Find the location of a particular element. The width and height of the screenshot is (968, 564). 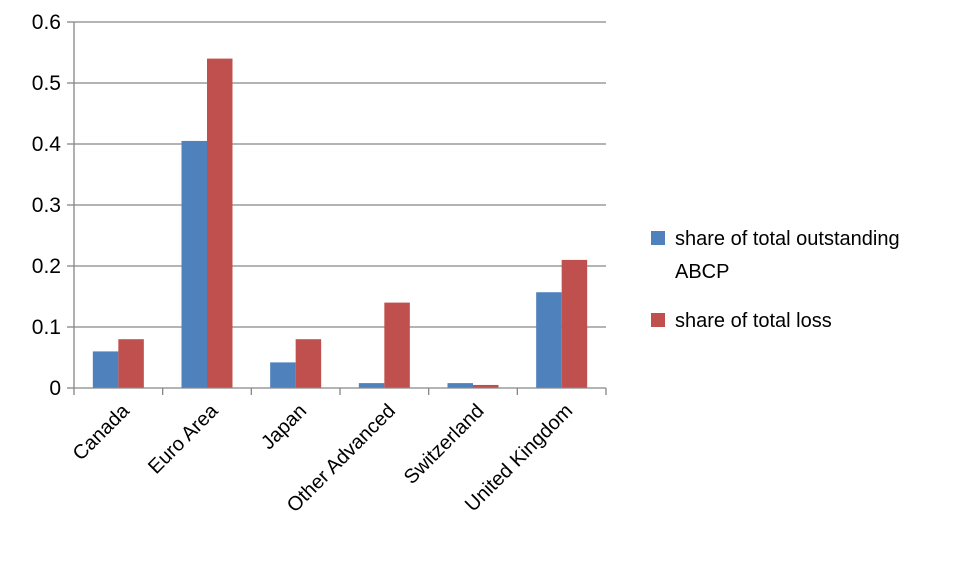

y-tick-labels: 0 0.1 0.2 0.3 0.4 0.5 0.6 is located at coordinates (47, 205).